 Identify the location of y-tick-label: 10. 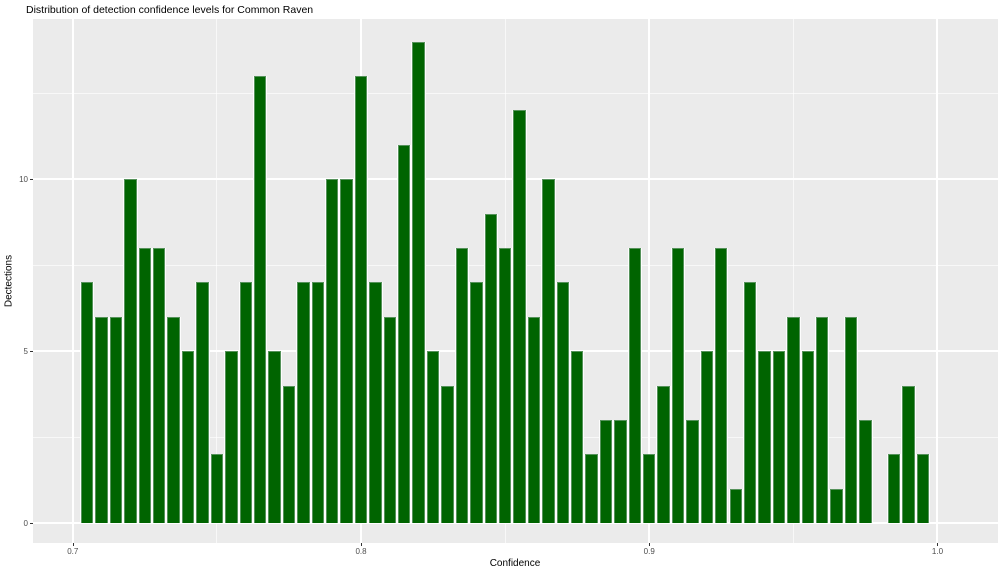
(23, 180).